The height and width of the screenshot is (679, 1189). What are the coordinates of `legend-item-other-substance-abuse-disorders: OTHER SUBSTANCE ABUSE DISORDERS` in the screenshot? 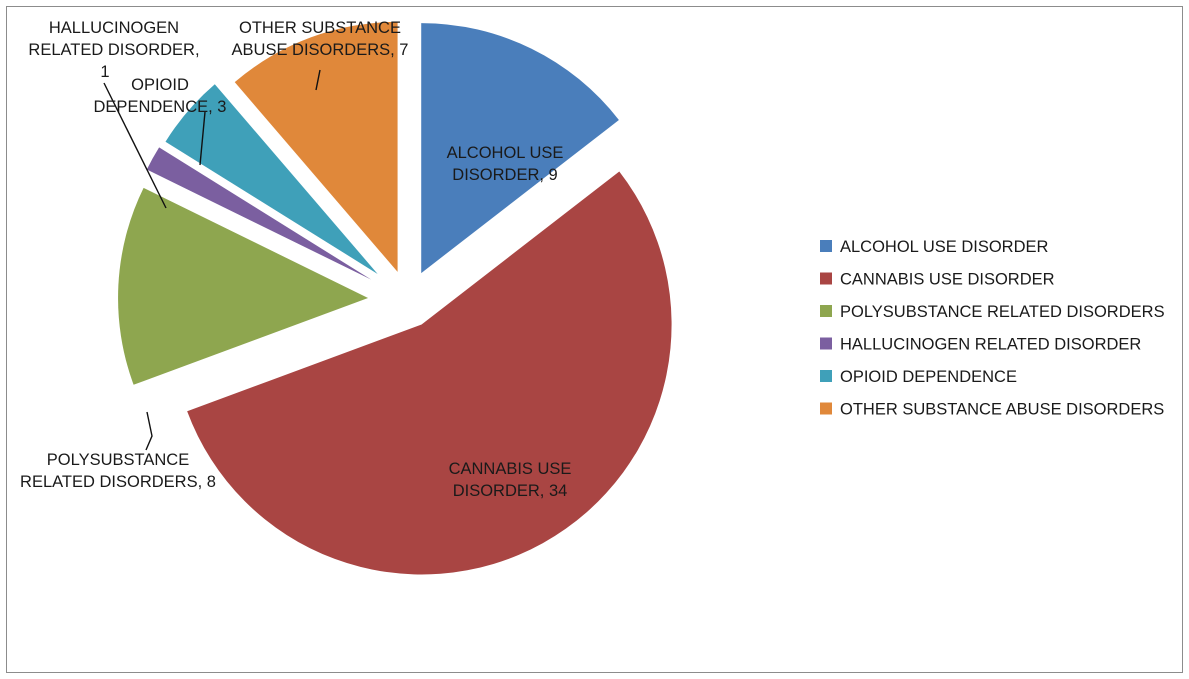 It's located at (992, 410).